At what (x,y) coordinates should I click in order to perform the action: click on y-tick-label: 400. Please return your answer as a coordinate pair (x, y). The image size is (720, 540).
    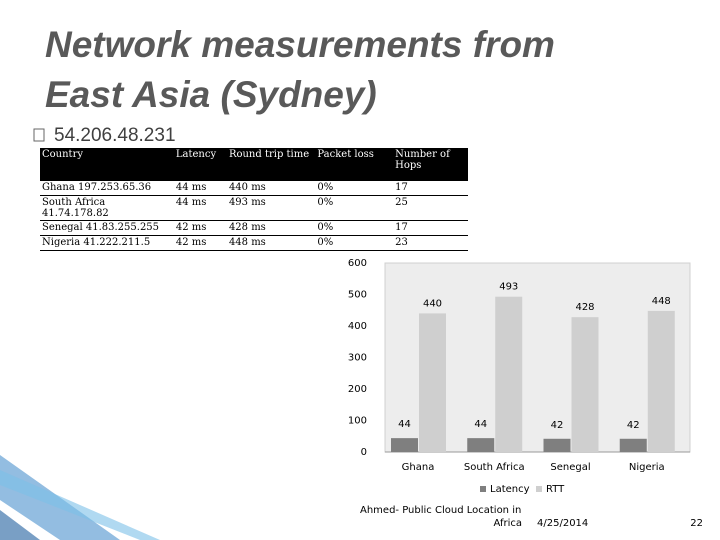
    Looking at the image, I should click on (357, 326).